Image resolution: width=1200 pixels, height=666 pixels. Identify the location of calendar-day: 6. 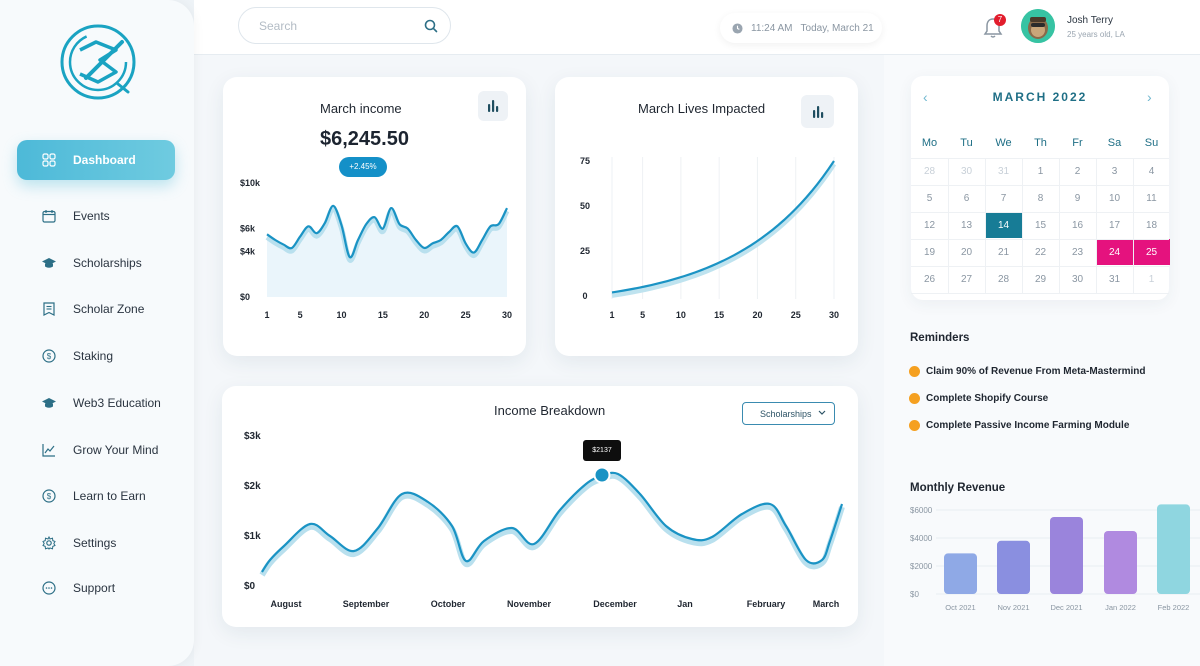
(966, 198).